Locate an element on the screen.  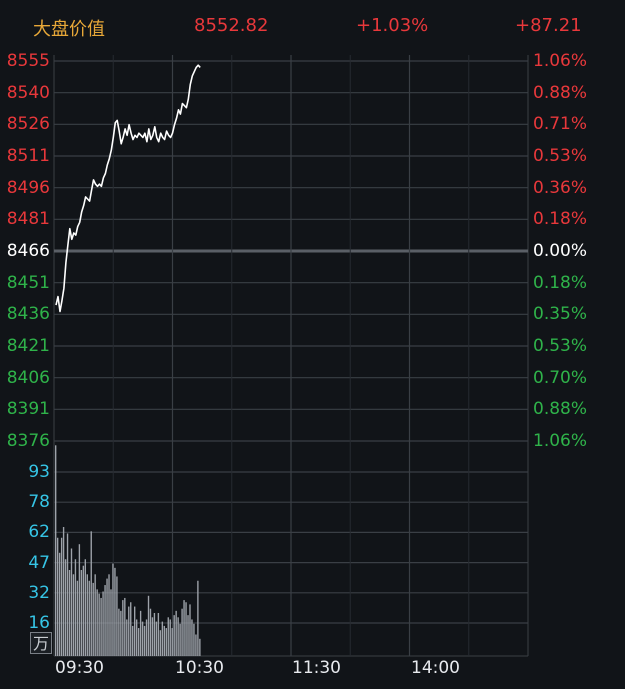
percent-tick-label: 0.00% is located at coordinates (560, 251).